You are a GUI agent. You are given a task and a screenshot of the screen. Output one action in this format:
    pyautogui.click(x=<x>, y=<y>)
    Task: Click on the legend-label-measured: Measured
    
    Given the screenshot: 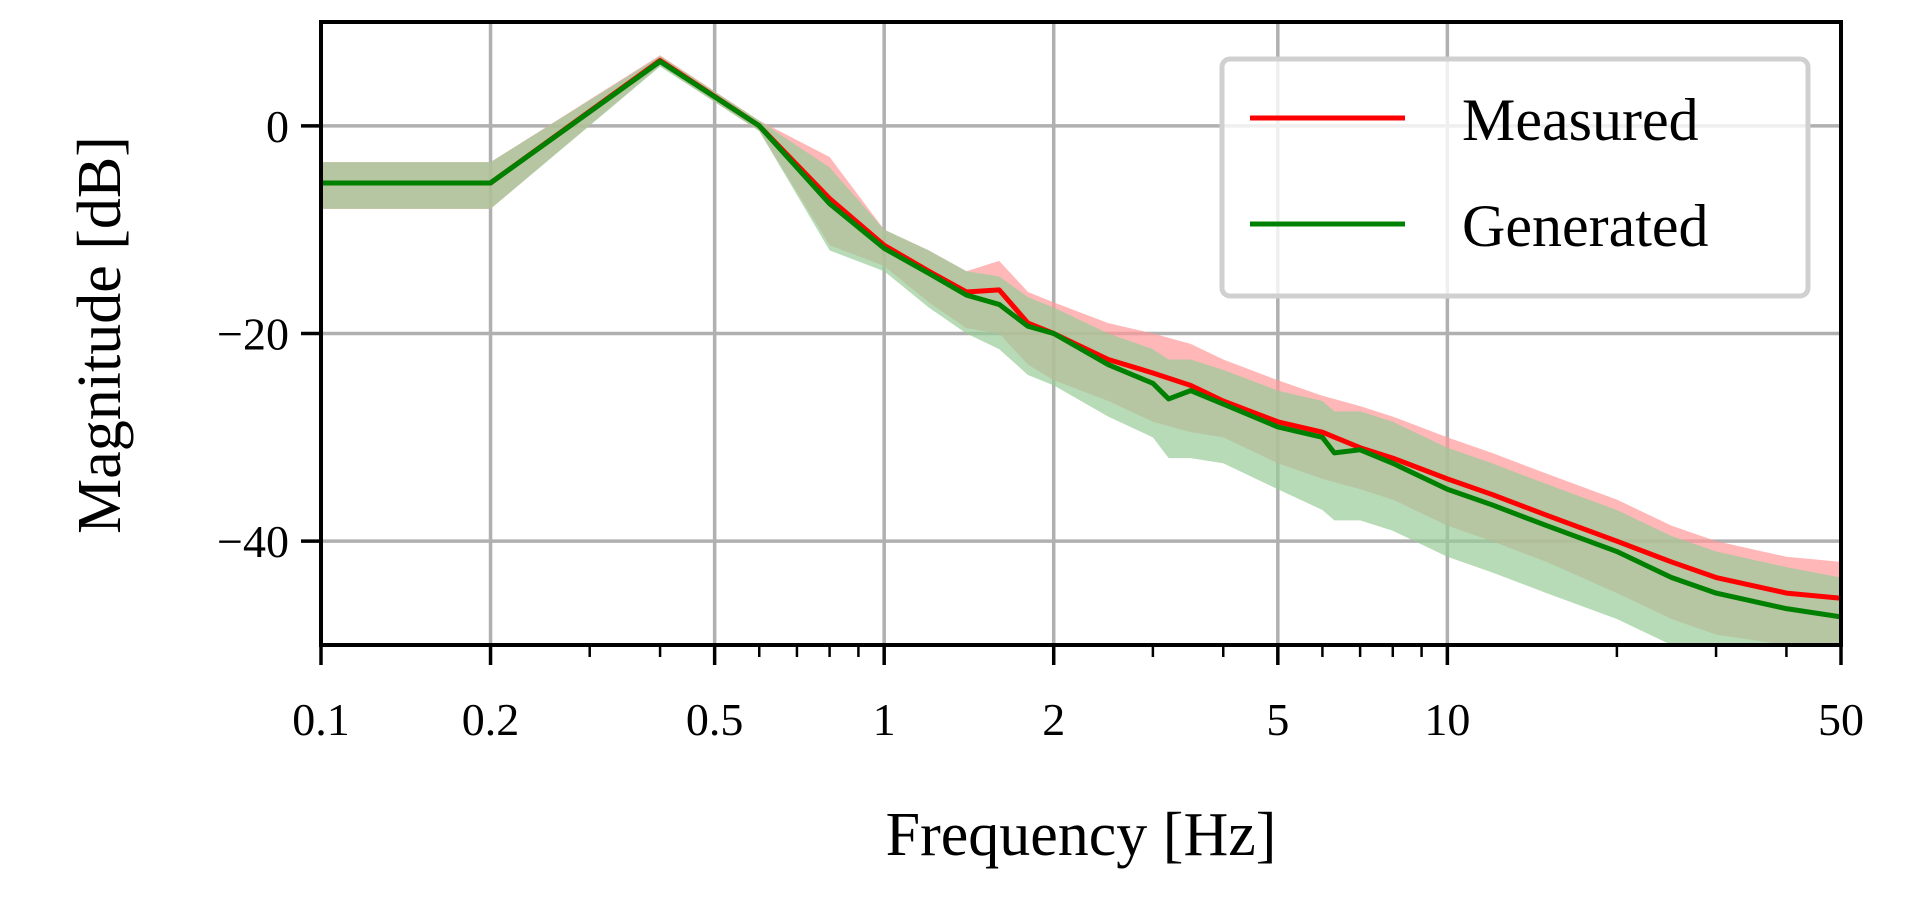 What is the action you would take?
    pyautogui.click(x=1580, y=120)
    